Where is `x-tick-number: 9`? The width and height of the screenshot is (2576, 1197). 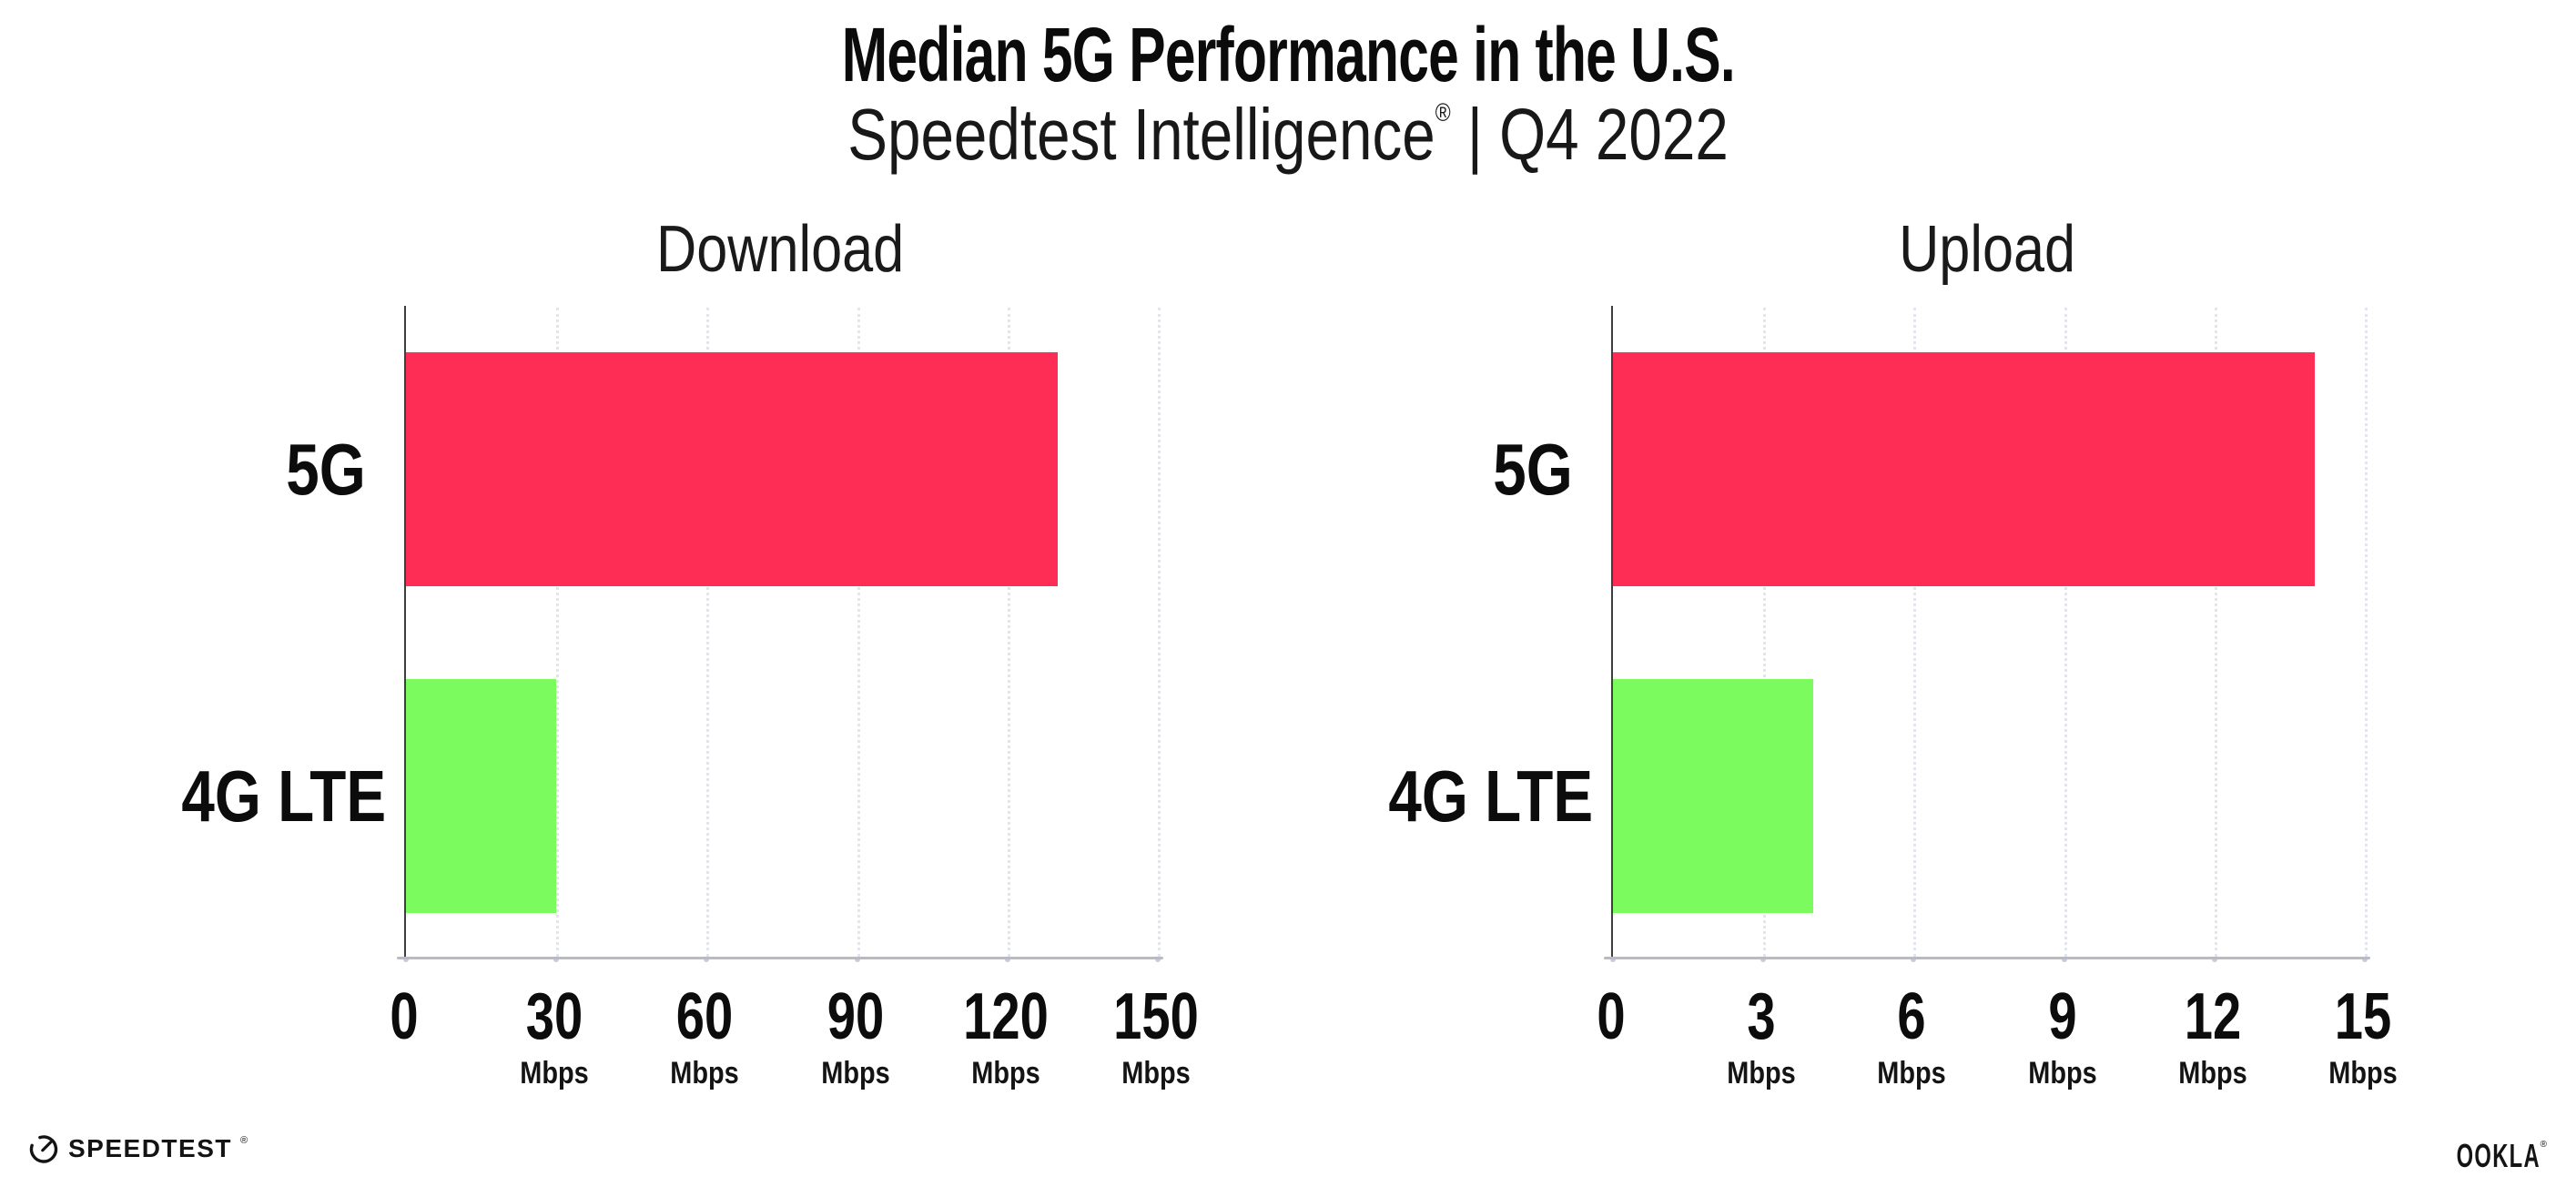
x-tick-number: 9 is located at coordinates (2062, 1017).